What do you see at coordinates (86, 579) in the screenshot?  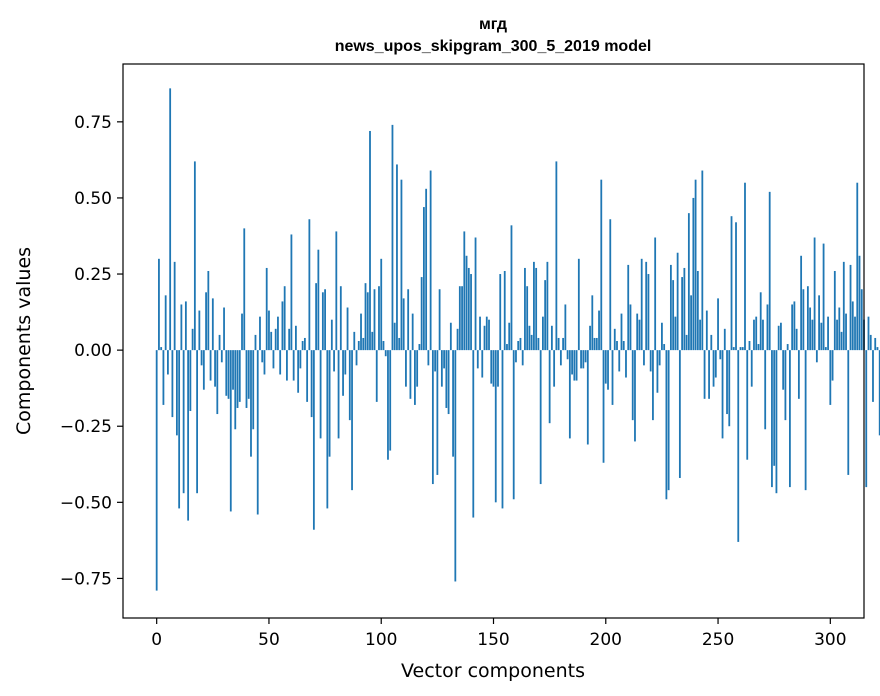 I see `y-tick-label: −0.75` at bounding box center [86, 579].